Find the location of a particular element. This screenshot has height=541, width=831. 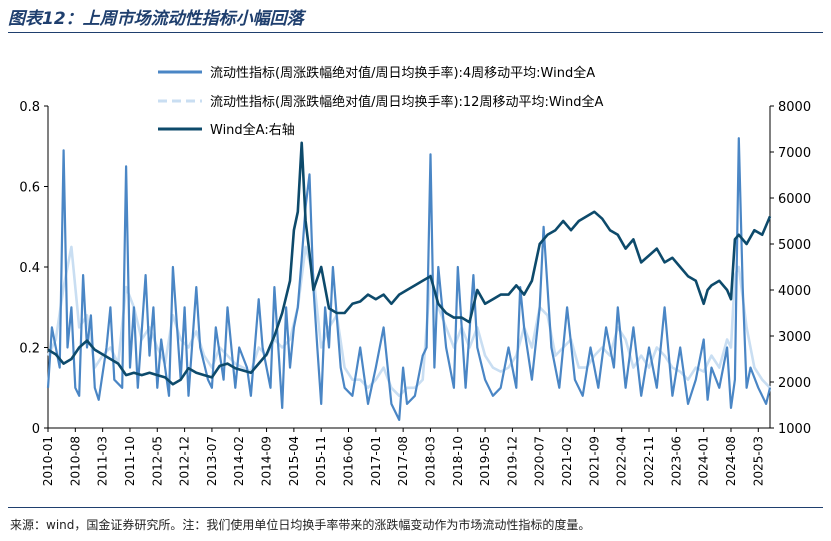

y-left-tick-label: 0.8 is located at coordinates (29, 107).